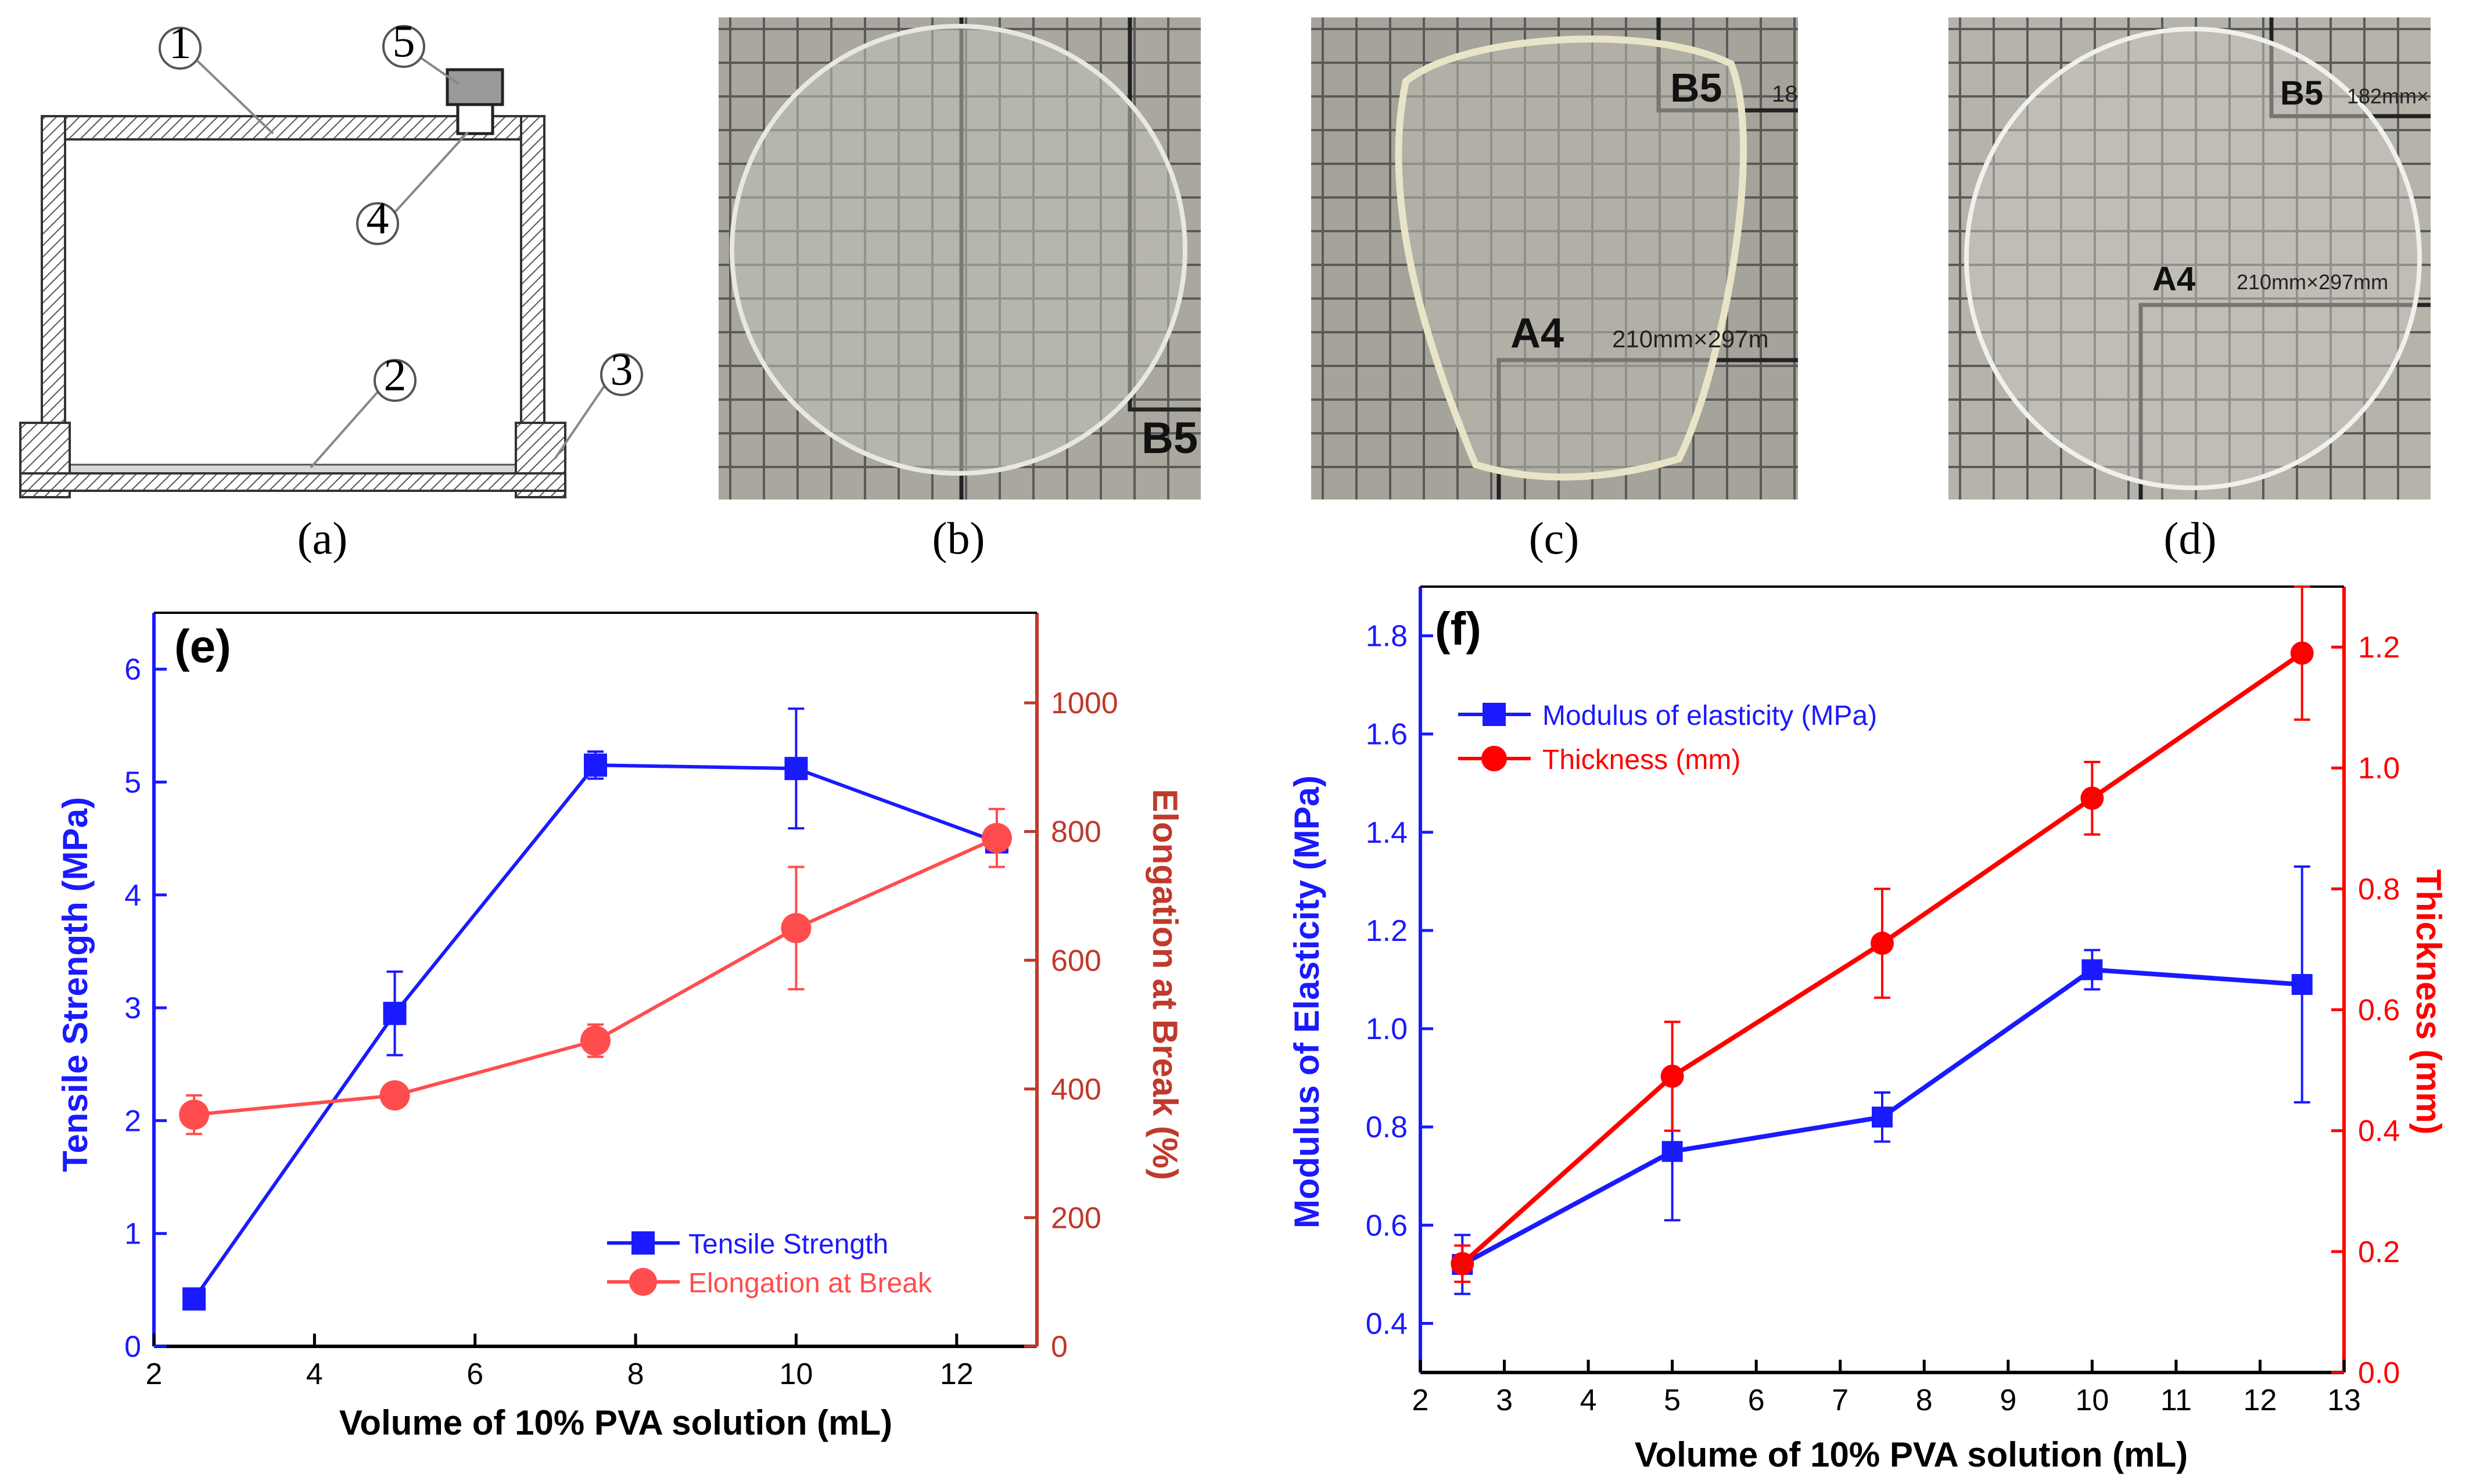  Describe the element at coordinates (2344, 1400) in the screenshot. I see `x-tick-label: 13` at that location.